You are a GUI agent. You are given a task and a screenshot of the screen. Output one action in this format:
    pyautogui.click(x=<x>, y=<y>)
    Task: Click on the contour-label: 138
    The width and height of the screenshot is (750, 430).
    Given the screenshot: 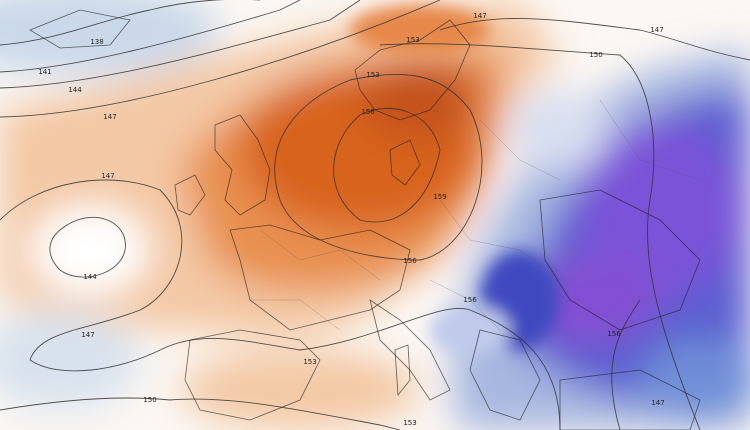 What is the action you would take?
    pyautogui.click(x=96, y=42)
    